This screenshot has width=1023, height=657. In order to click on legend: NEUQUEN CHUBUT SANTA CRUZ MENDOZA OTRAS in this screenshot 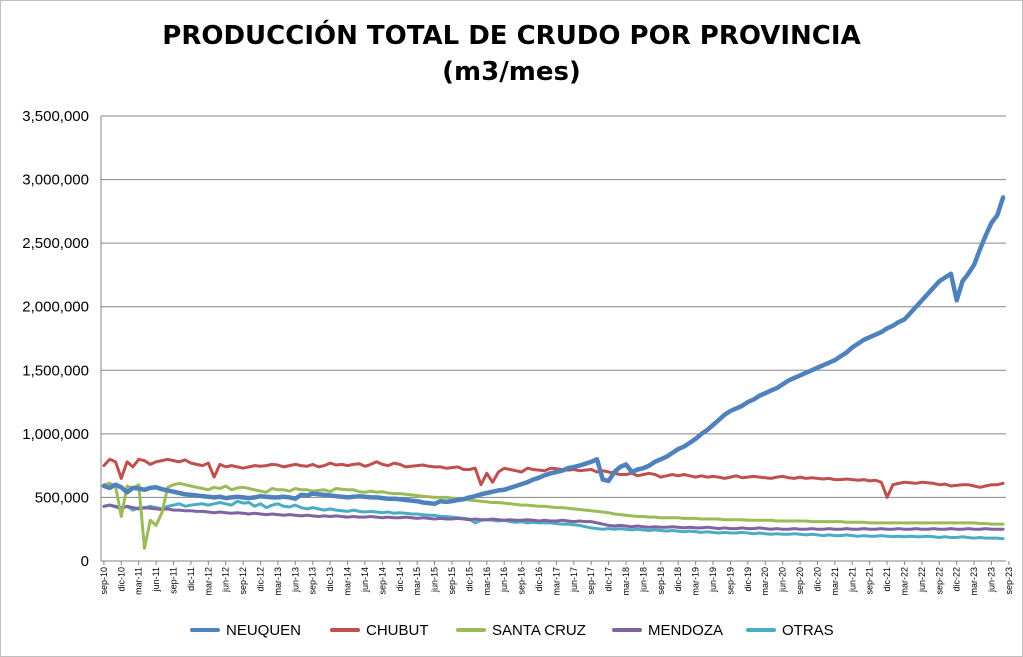, I will do `click(511, 630)`.